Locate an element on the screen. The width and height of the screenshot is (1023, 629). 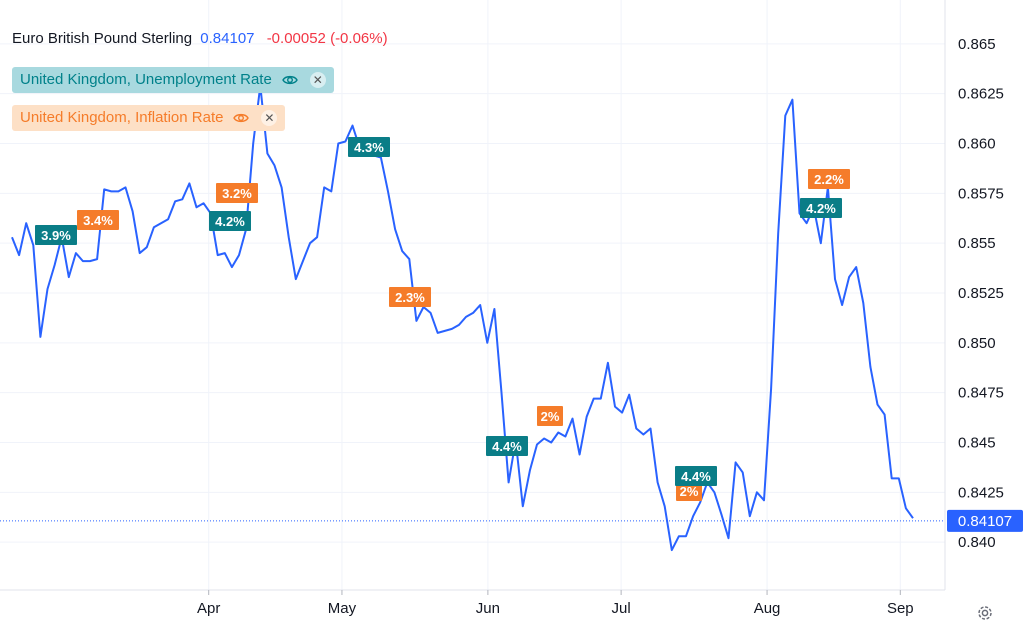
inflation-marker: 2.2% is located at coordinates (829, 179).